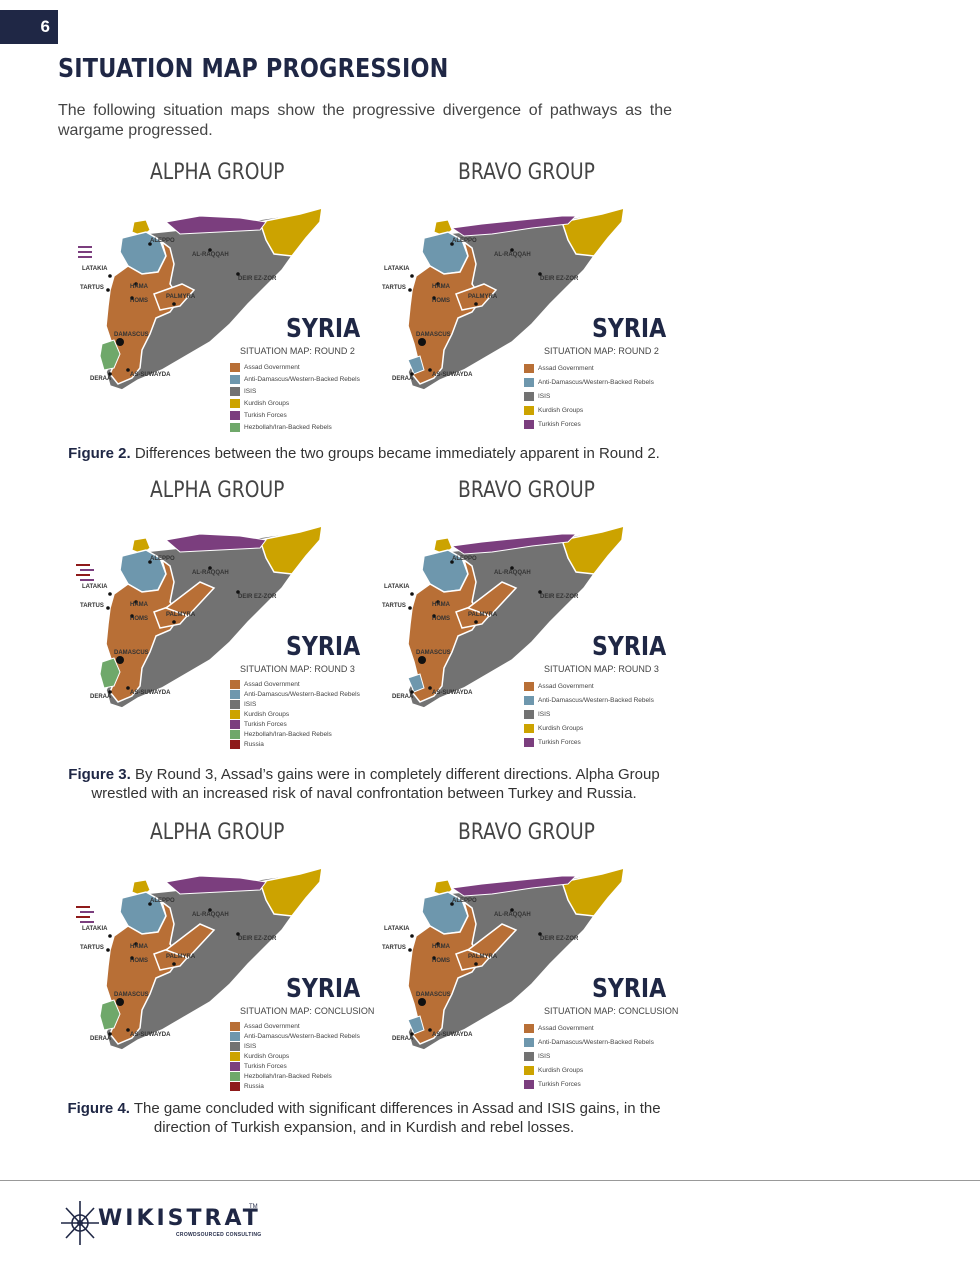 The height and width of the screenshot is (1268, 980). Describe the element at coordinates (295, 724) in the screenshot. I see `legend-item-turkish: Turkish Forces` at that location.